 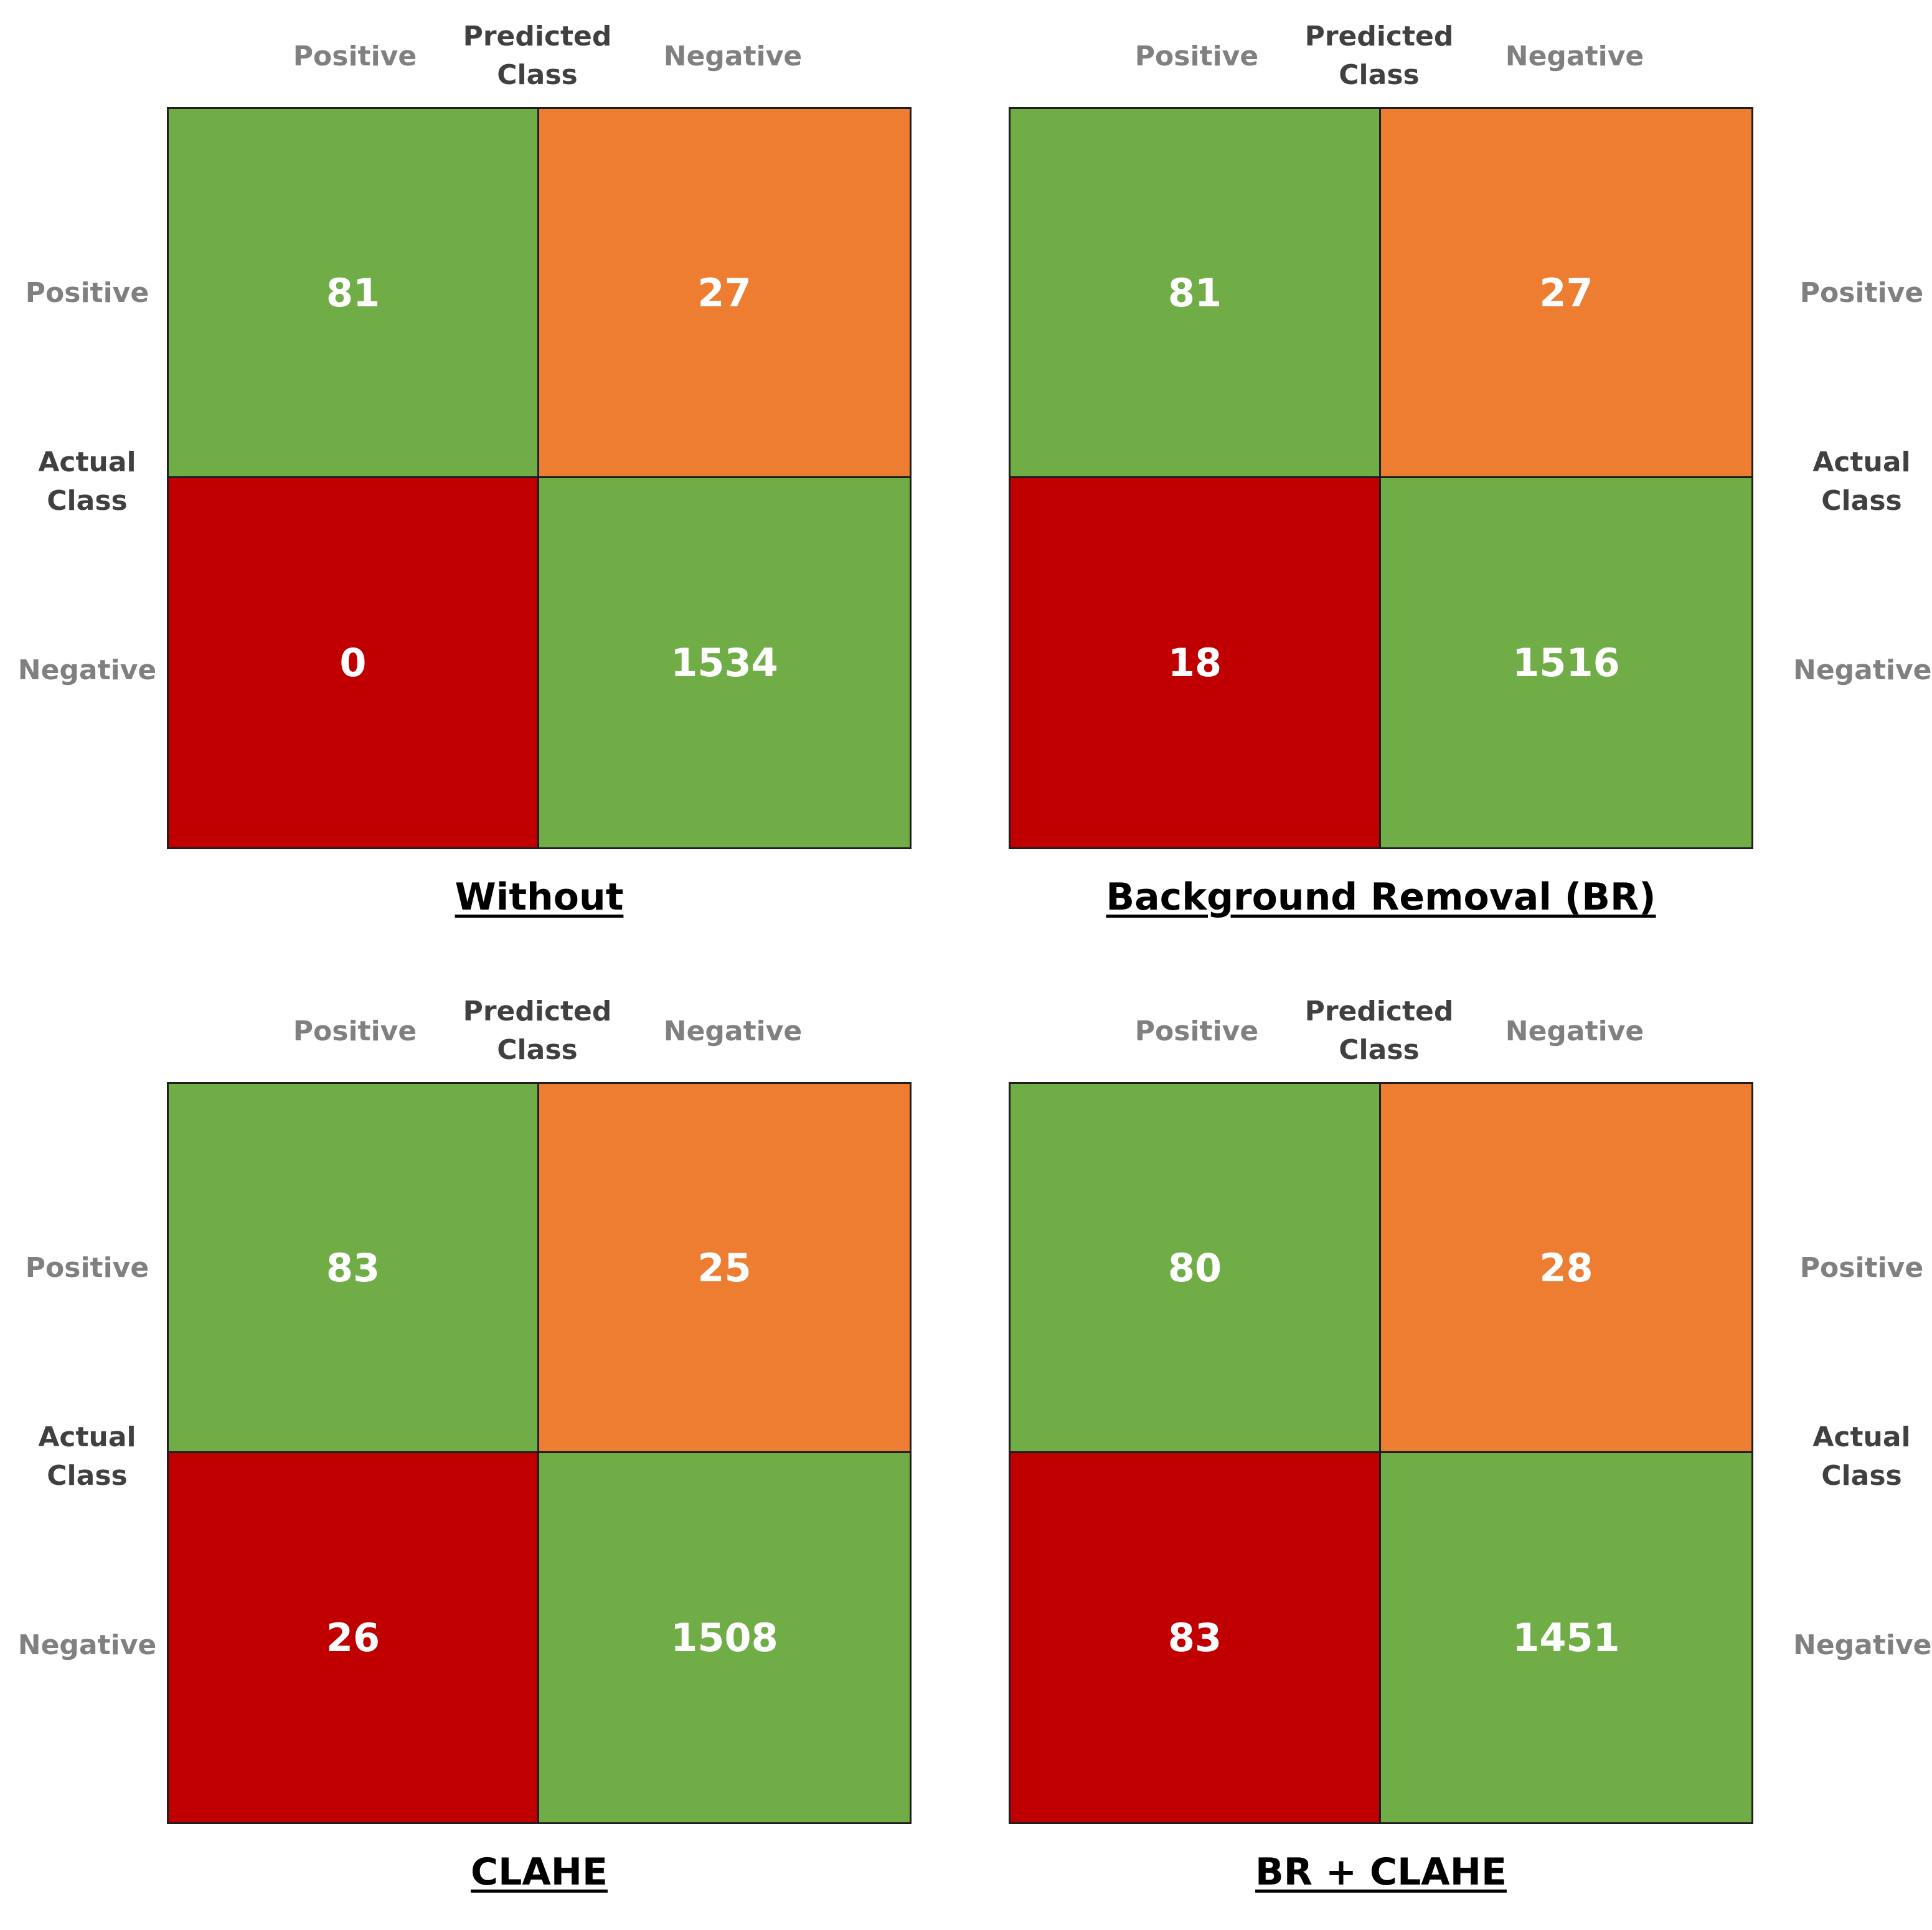 I want to click on confusion-matrix-grid: 83 25 26 1508, so click(x=539, y=1453).